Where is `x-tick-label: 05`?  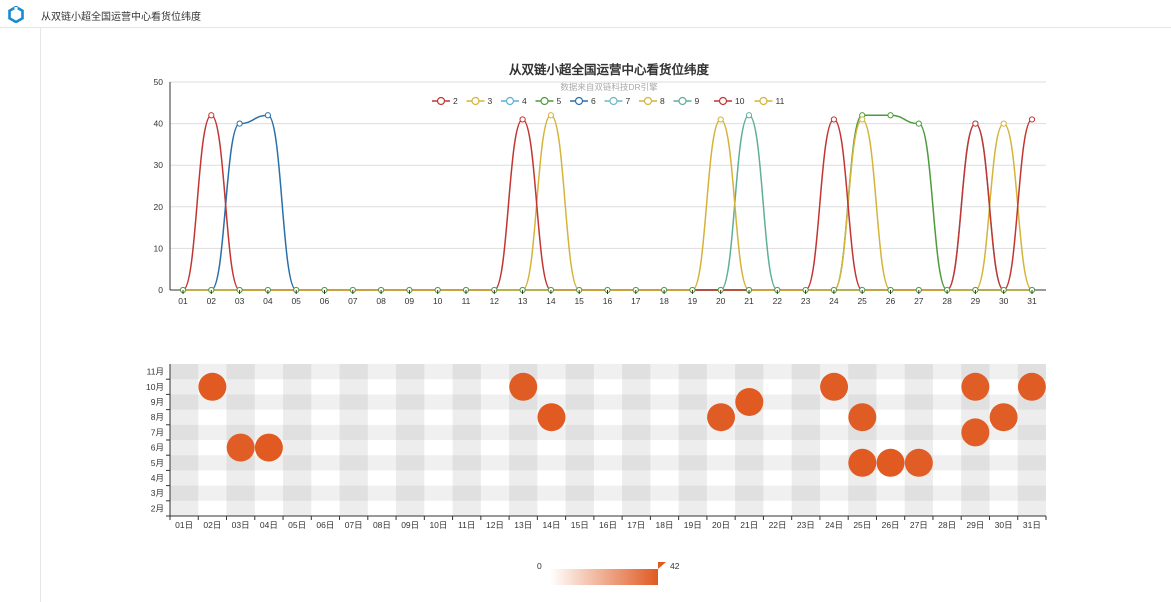
x-tick-label: 05 is located at coordinates (296, 301).